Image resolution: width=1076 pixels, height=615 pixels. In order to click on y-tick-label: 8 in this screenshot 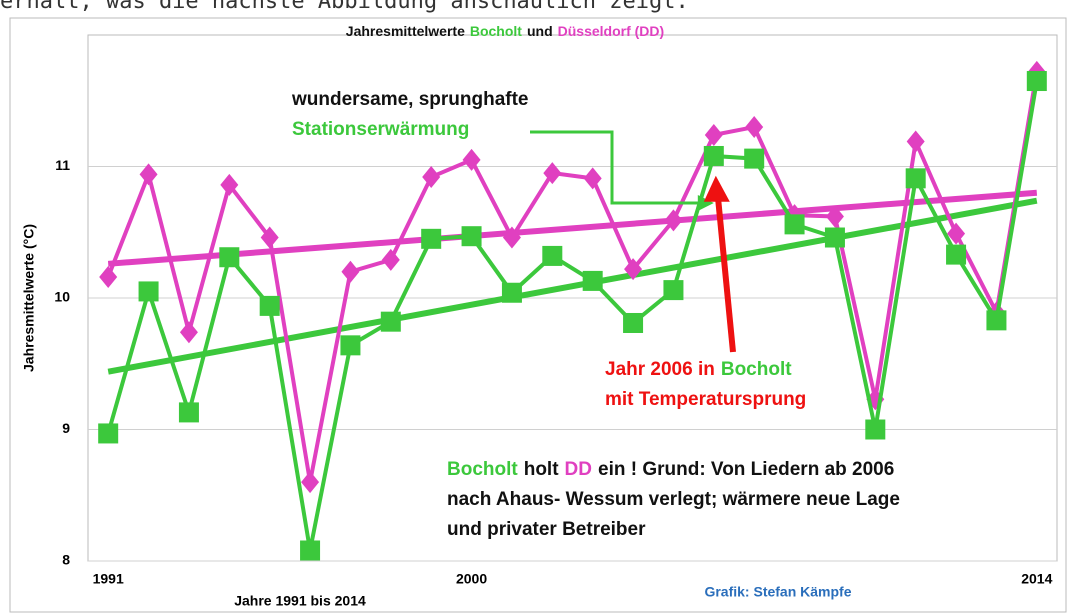, I will do `click(66, 560)`.